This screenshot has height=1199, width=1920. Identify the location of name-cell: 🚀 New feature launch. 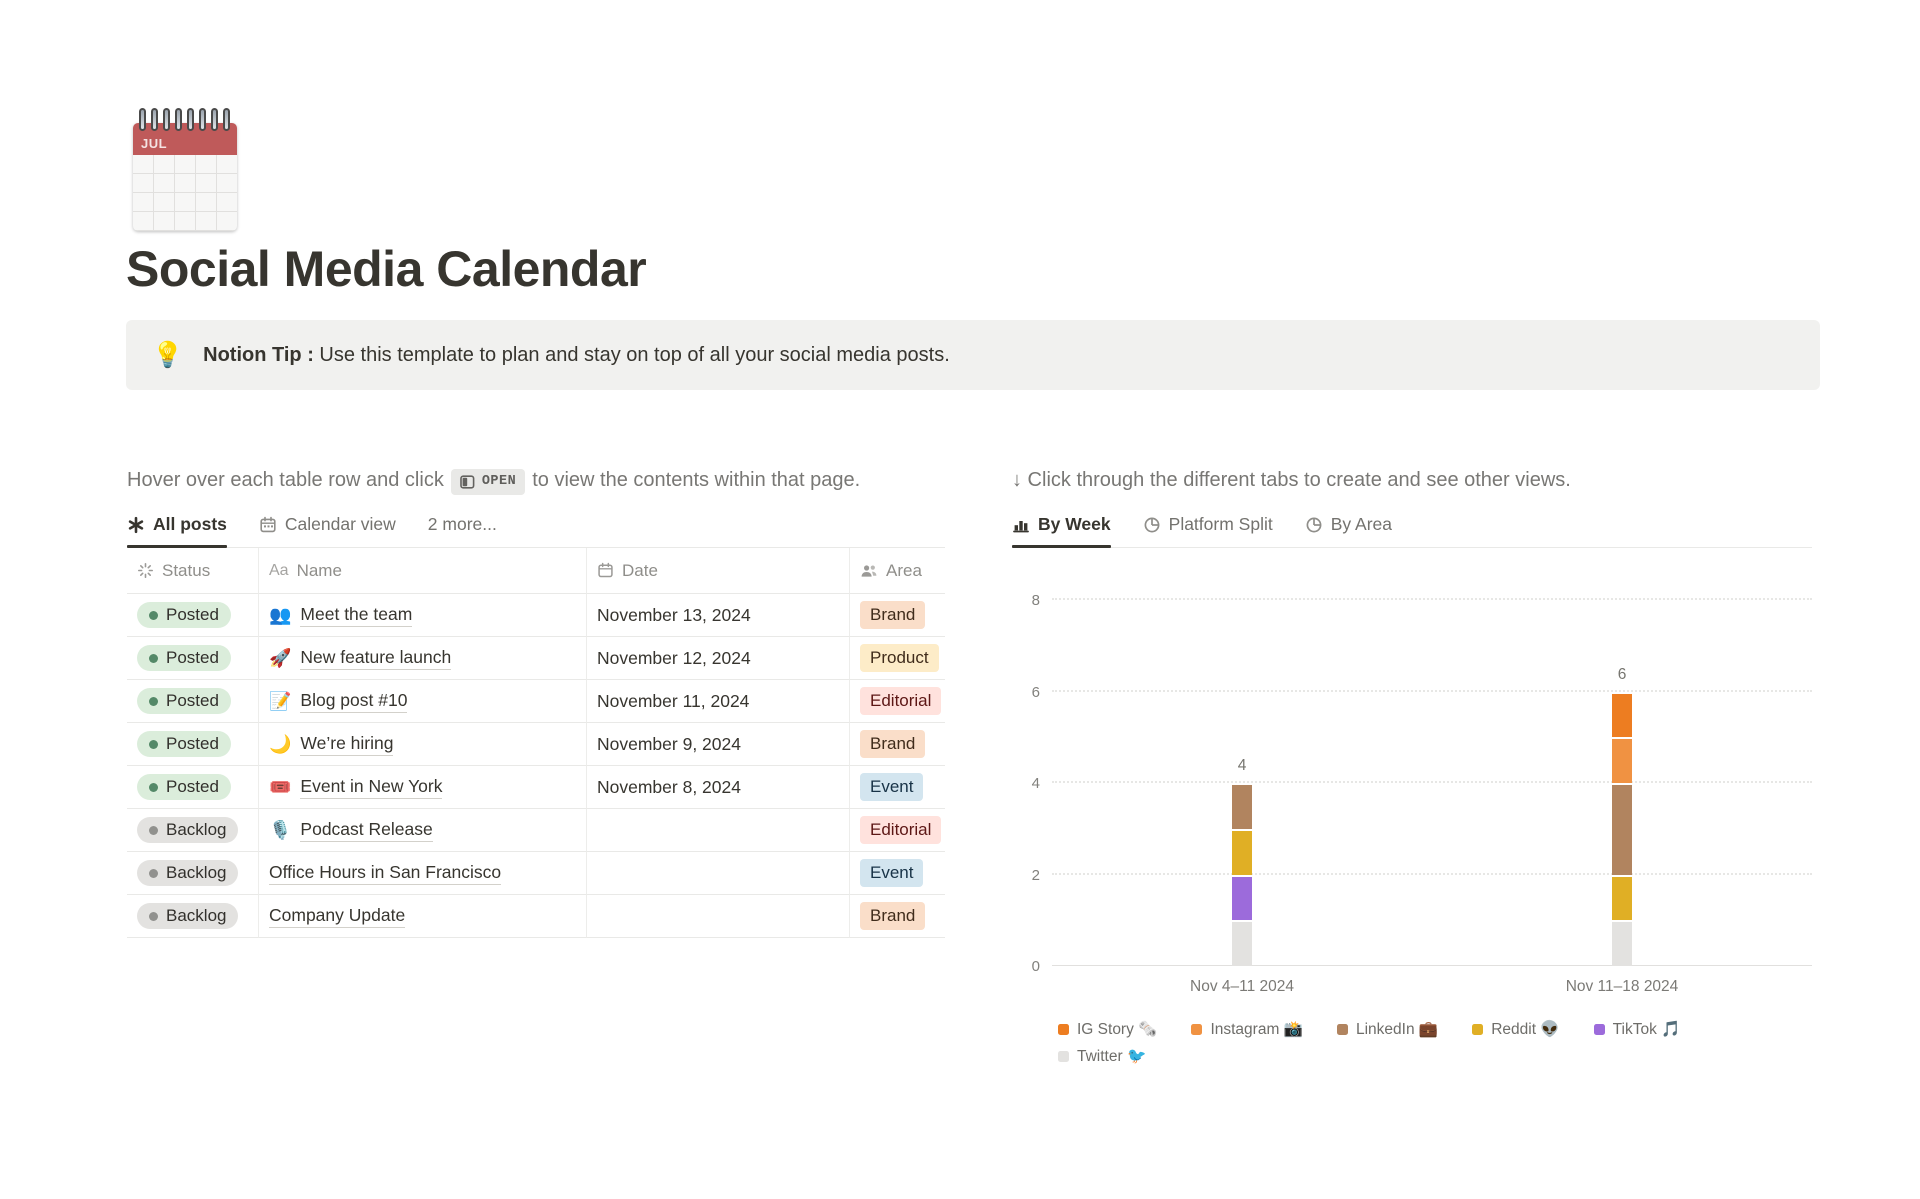
(423, 658).